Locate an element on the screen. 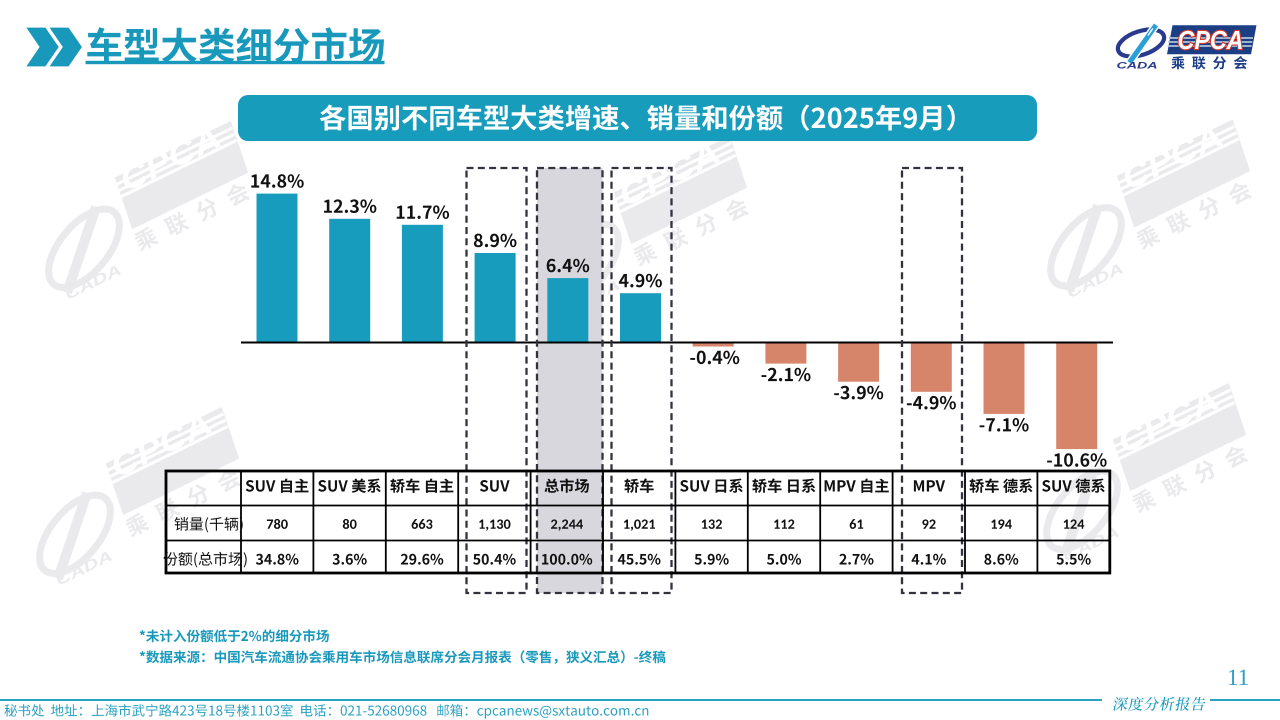  svg-text: CADA is located at coordinates (1137, 65).